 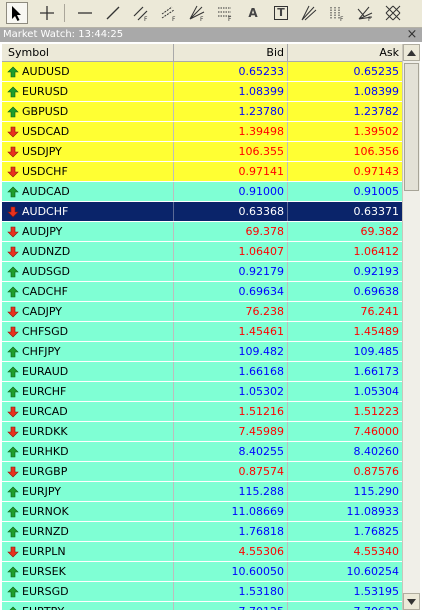 I want to click on scroll-down-button, so click(x=411, y=601).